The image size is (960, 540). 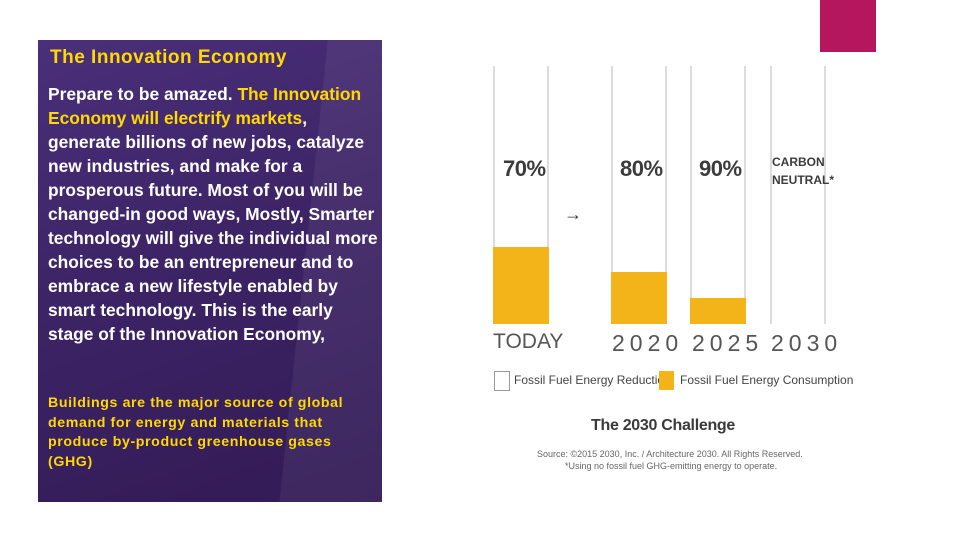 I want to click on arrow-icon: →, so click(x=573, y=214).